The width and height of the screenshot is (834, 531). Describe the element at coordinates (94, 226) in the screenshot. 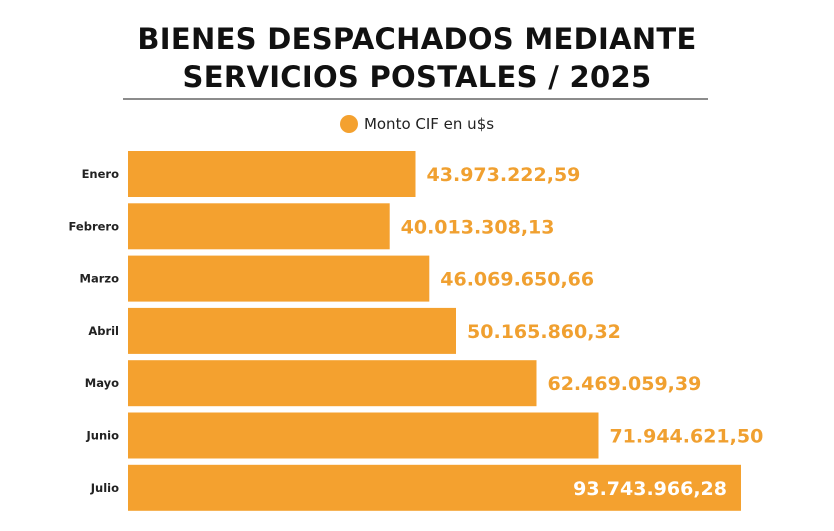

I see `category-label: Febrero` at that location.